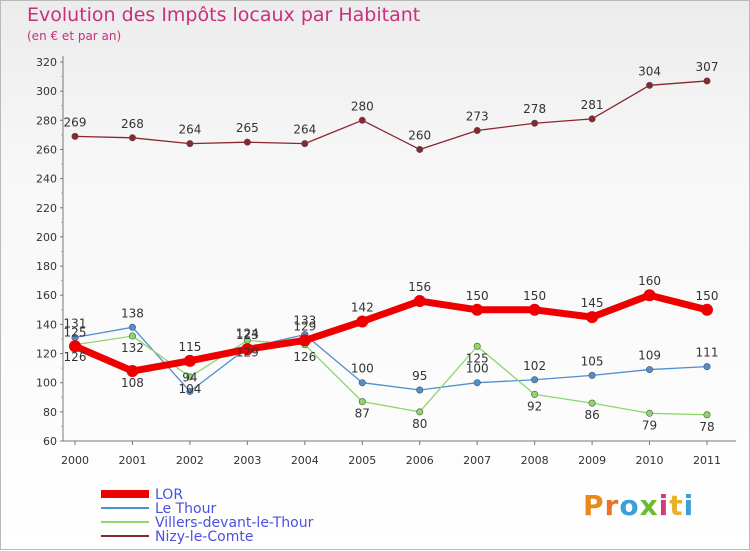 The image size is (750, 551). Describe the element at coordinates (391, 115) in the screenshot. I see `series-nizy-le-comte` at that location.